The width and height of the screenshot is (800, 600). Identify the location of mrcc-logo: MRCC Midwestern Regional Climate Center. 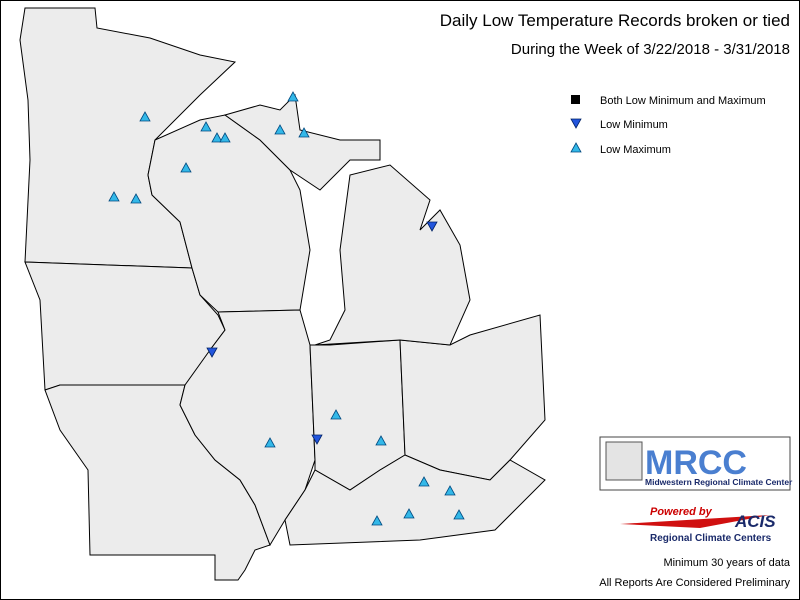
(696, 463).